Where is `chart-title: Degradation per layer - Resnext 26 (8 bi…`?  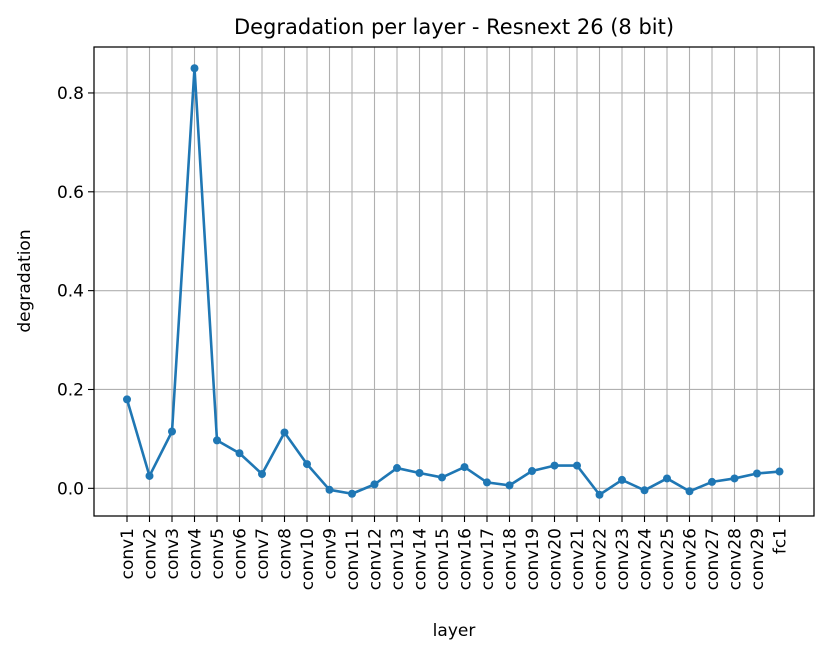
chart-title: Degradation per layer - Resnext 26 (8 bi… is located at coordinates (454, 27).